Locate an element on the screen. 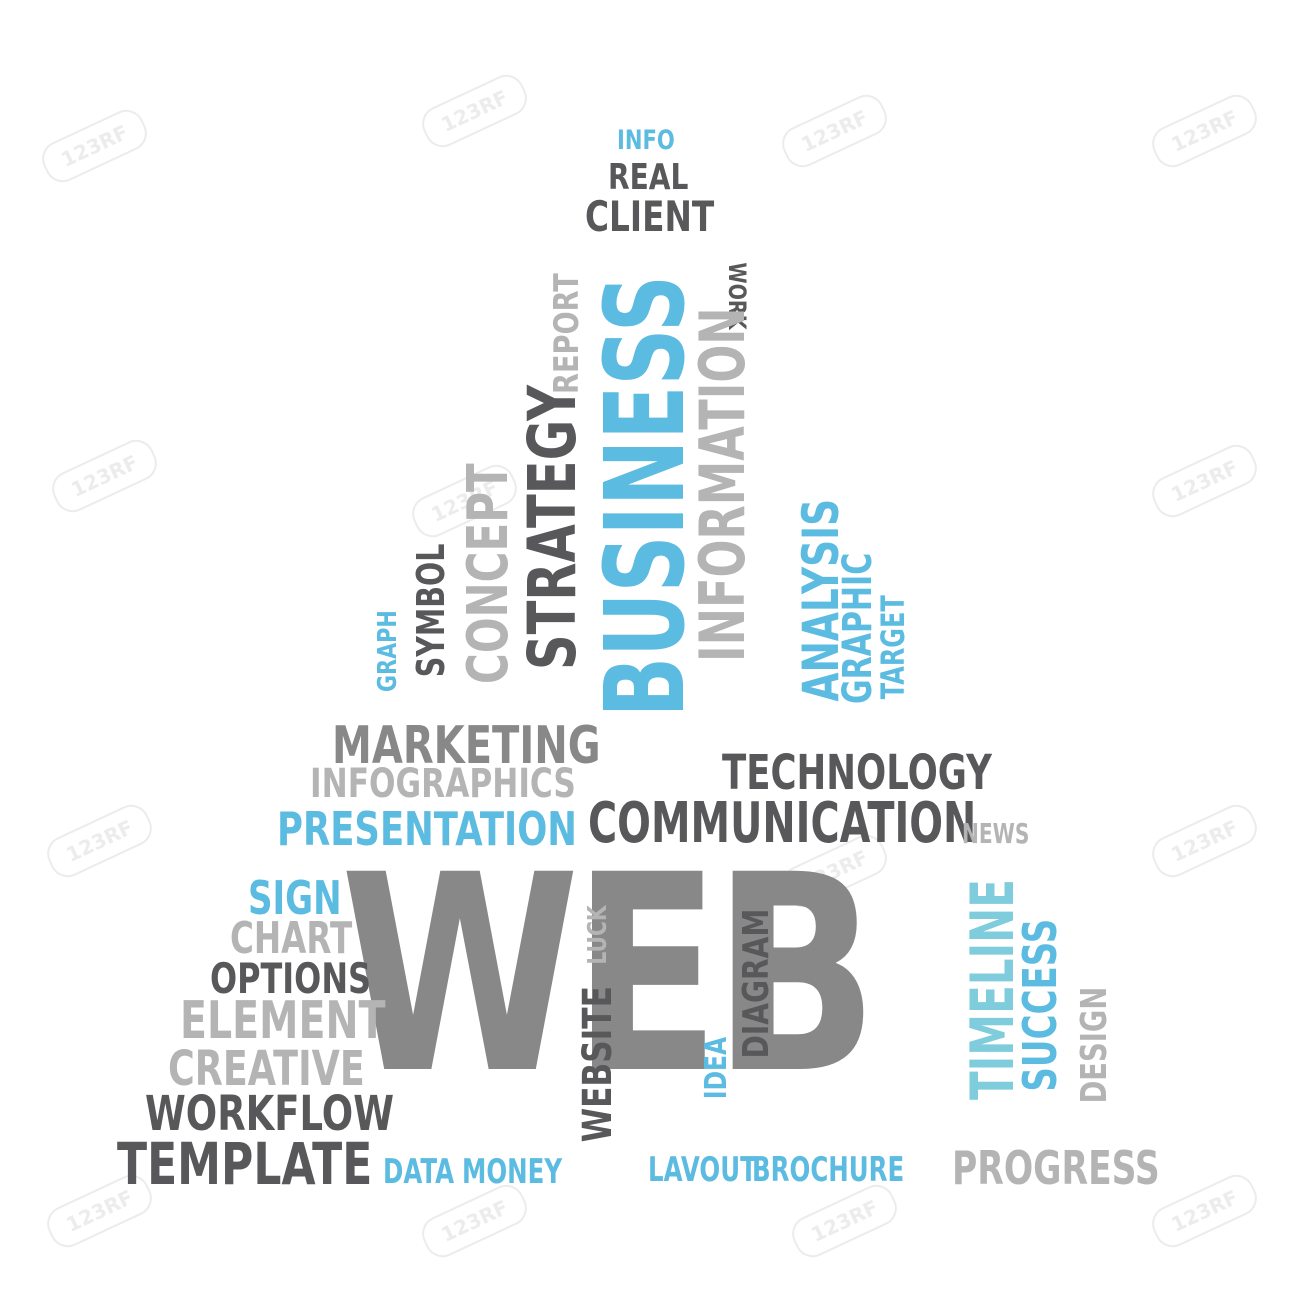  word-concept: CONCEPT is located at coordinates (488, 573).